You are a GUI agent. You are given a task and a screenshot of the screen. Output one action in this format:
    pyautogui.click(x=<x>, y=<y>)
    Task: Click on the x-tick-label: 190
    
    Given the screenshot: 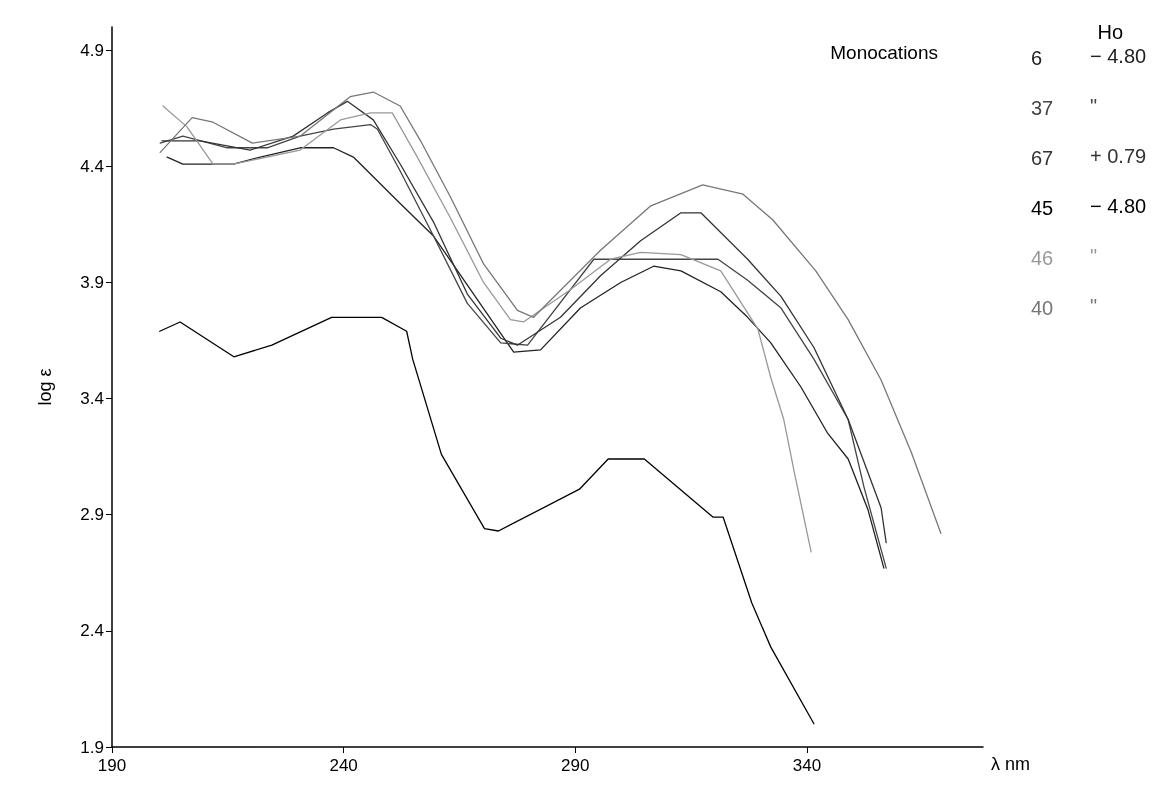 What is the action you would take?
    pyautogui.click(x=112, y=765)
    